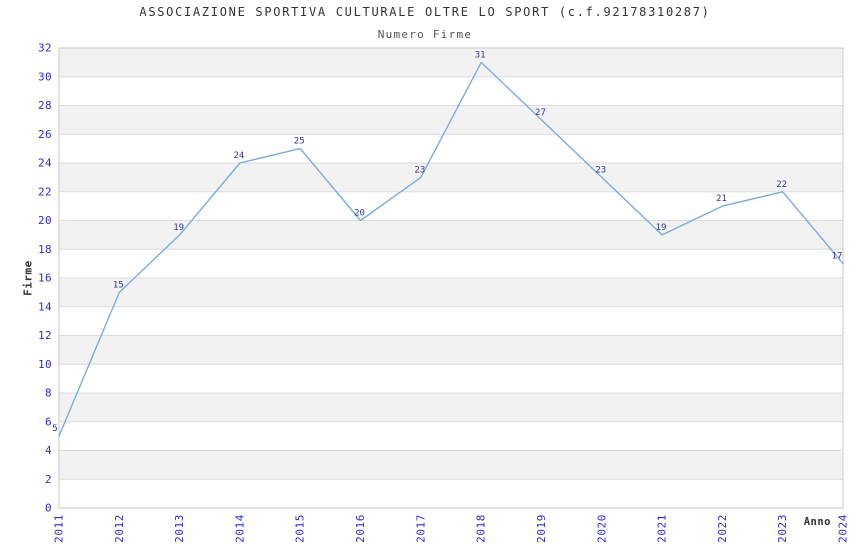 The width and height of the screenshot is (850, 550). I want to click on x-tick-label: 2011, so click(59, 528).